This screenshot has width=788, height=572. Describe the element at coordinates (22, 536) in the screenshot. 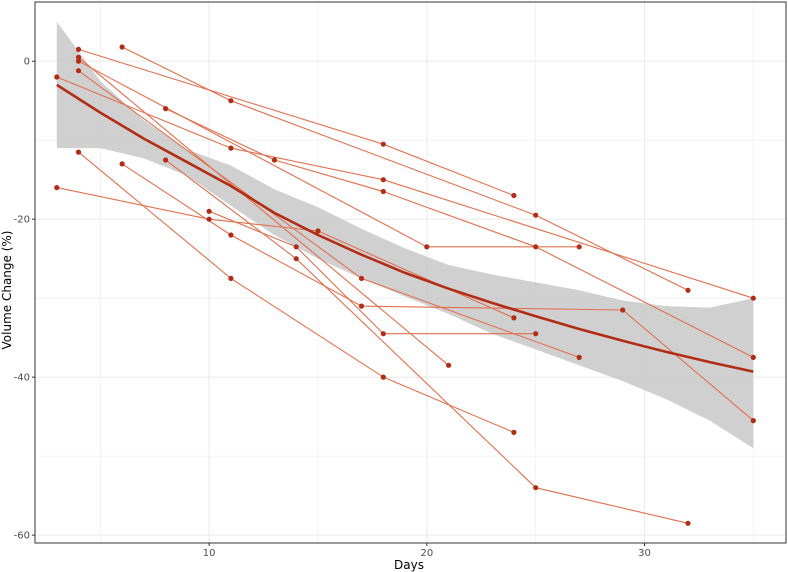

I see `y-tick-label: -60` at that location.